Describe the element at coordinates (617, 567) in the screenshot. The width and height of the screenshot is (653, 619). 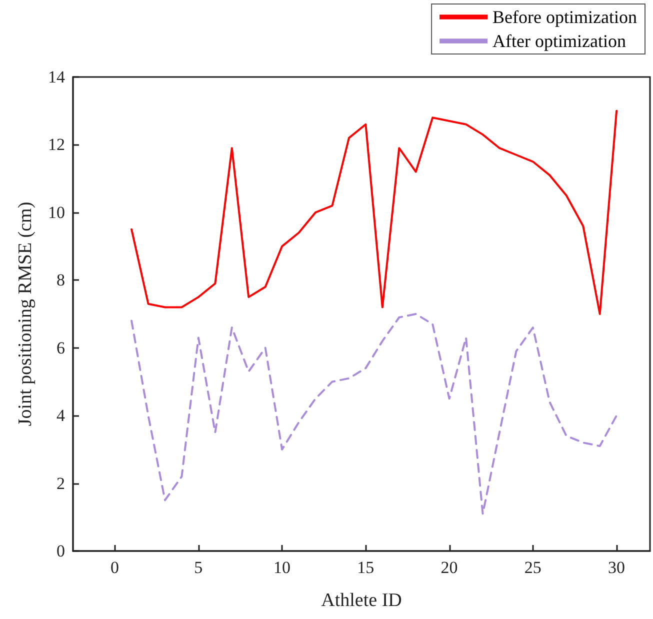
I see `x-tick-label: 30` at that location.